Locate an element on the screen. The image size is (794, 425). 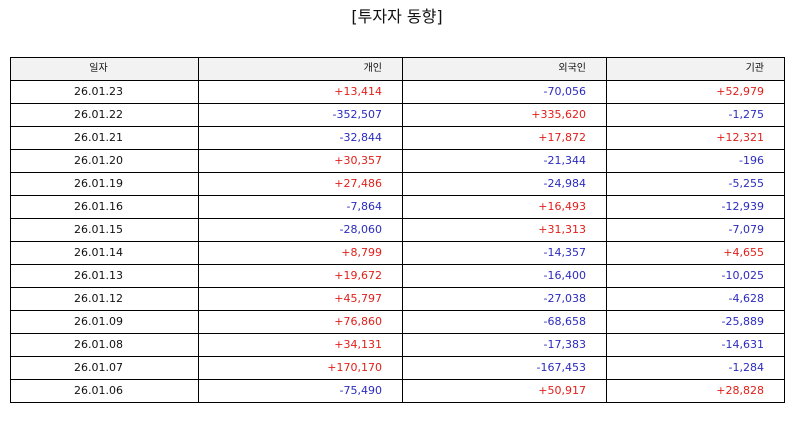
table-row: 26.01.09 +76,860 -68,658 -25,889 is located at coordinates (397, 322).